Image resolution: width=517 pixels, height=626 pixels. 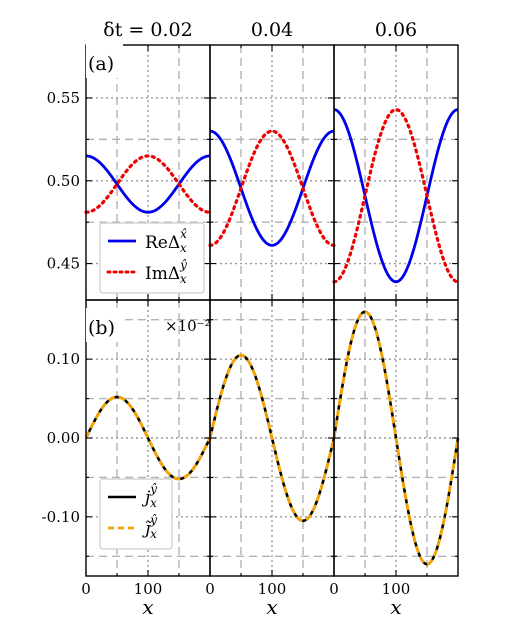 I want to click on legend-a: ReΔx̂ x ImΔŷ x, so click(x=152, y=258).